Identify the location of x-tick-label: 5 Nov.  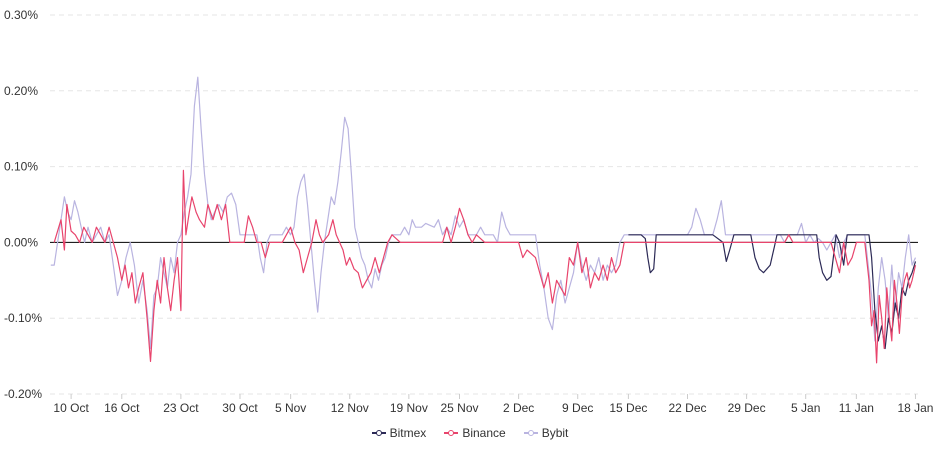
(290, 408).